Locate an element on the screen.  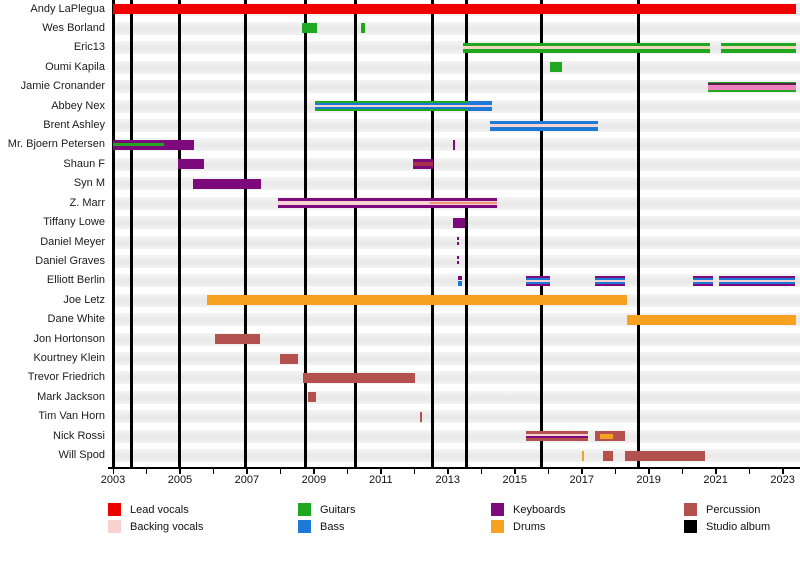
timeline-bar-jon-hortonson is located at coordinates (237, 339).